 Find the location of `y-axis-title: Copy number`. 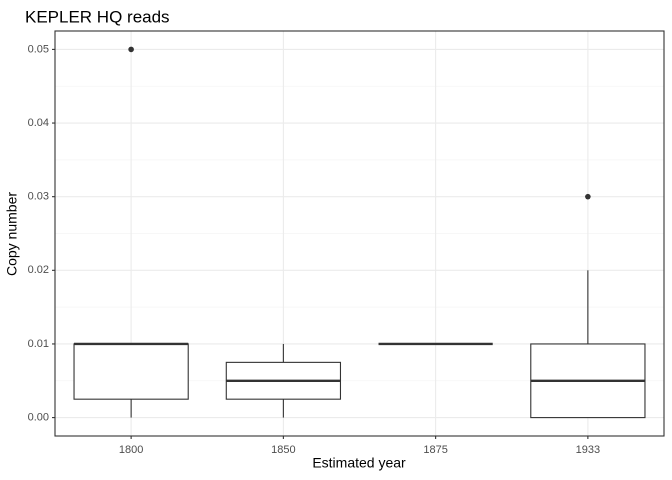

y-axis-title: Copy number is located at coordinates (12, 234).